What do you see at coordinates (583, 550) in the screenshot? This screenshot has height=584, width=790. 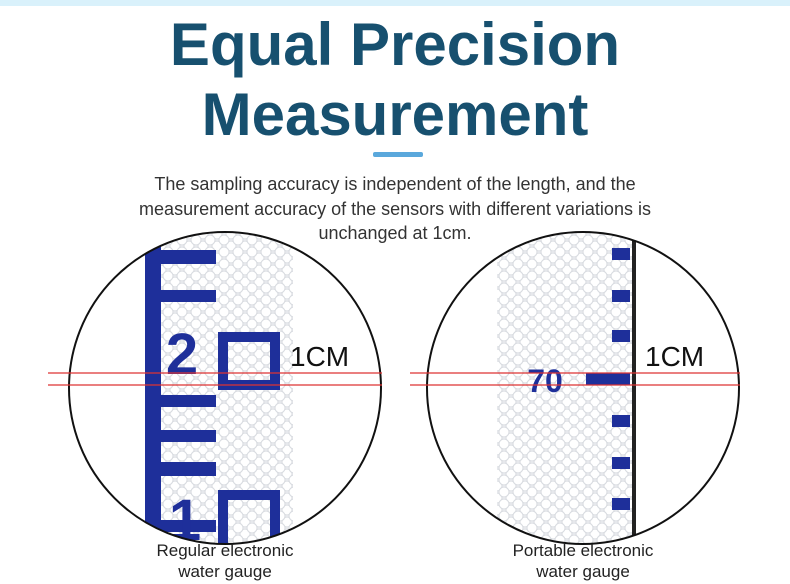 I see `caption: Portable electronic` at bounding box center [583, 550].